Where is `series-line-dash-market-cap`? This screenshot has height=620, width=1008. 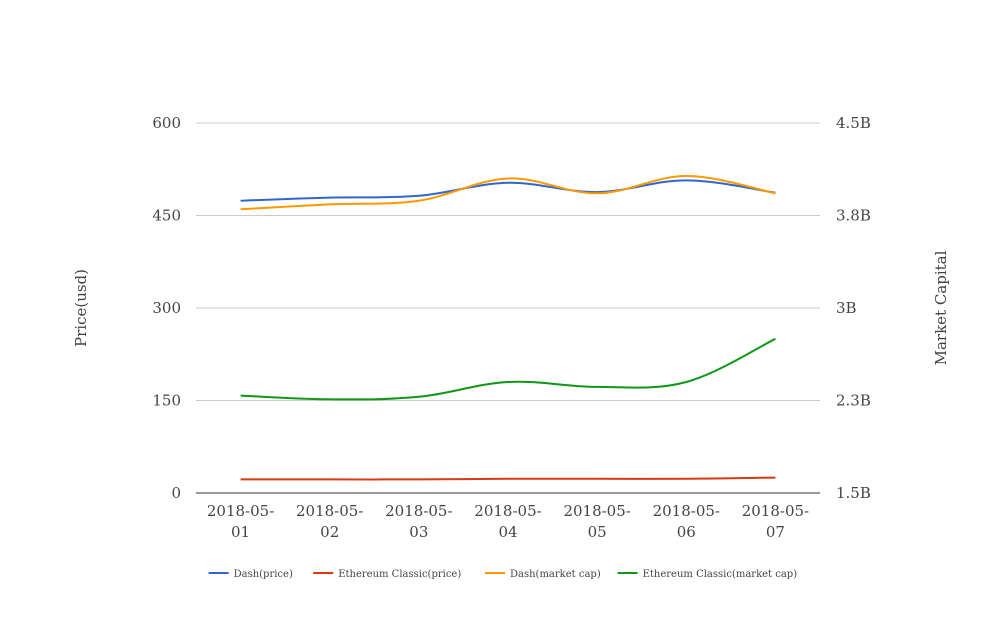 series-line-dash-market-cap is located at coordinates (508, 192).